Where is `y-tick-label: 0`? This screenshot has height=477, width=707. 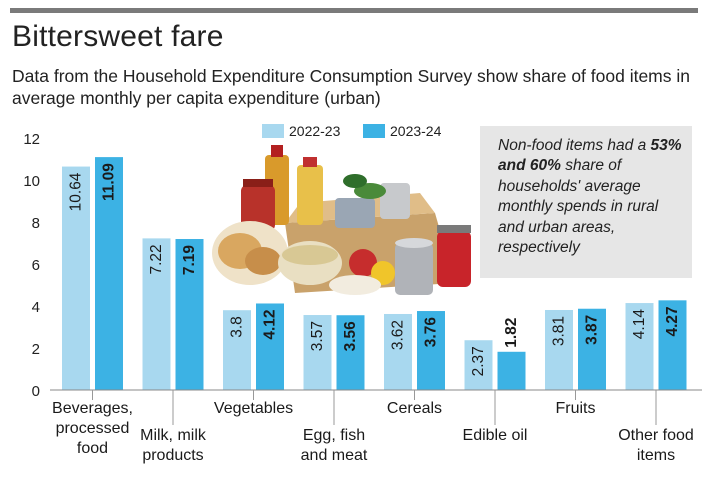 y-tick-label: 0 is located at coordinates (36, 391).